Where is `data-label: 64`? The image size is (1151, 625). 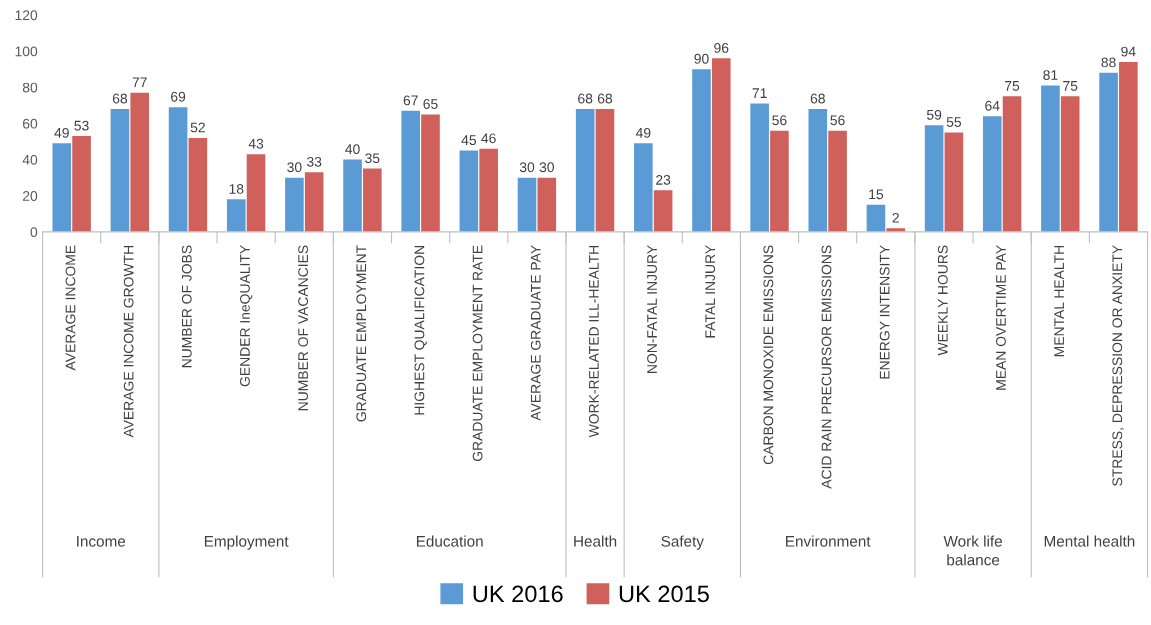 data-label: 64 is located at coordinates (992, 105).